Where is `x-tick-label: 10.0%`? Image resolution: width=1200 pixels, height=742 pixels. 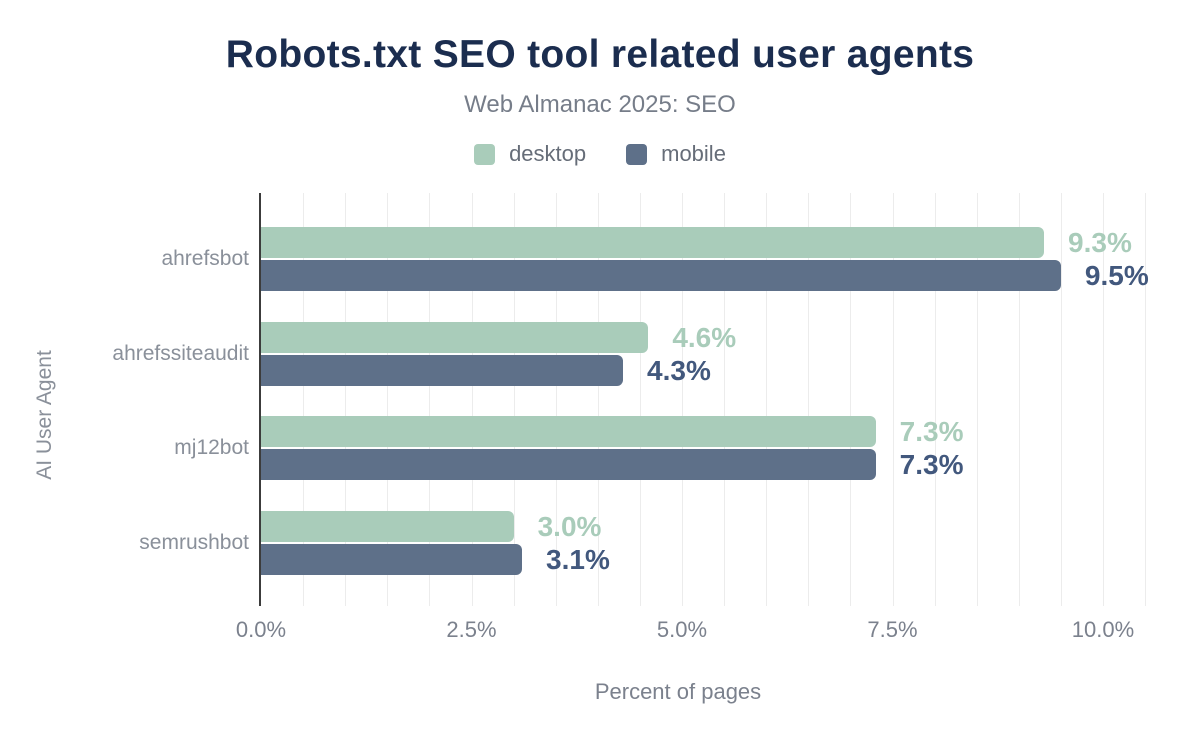
x-tick-label: 10.0% is located at coordinates (1103, 629).